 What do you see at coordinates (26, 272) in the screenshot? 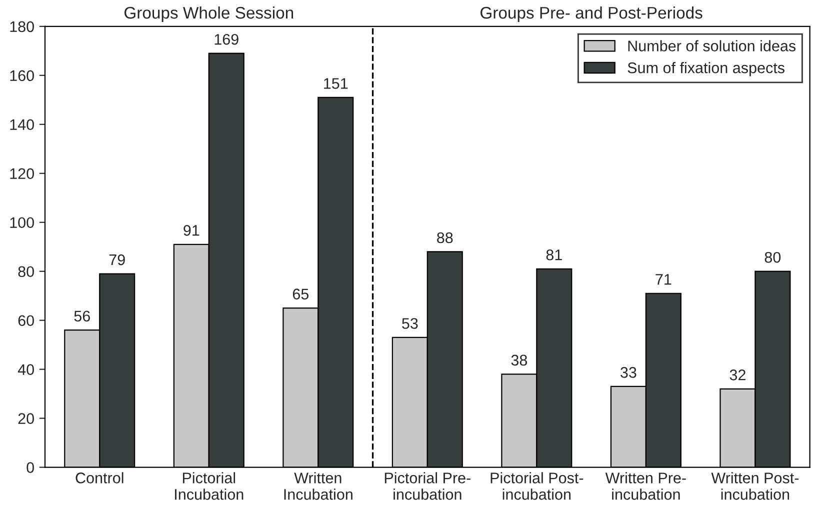
I see `y-tick-label: 80` at bounding box center [26, 272].